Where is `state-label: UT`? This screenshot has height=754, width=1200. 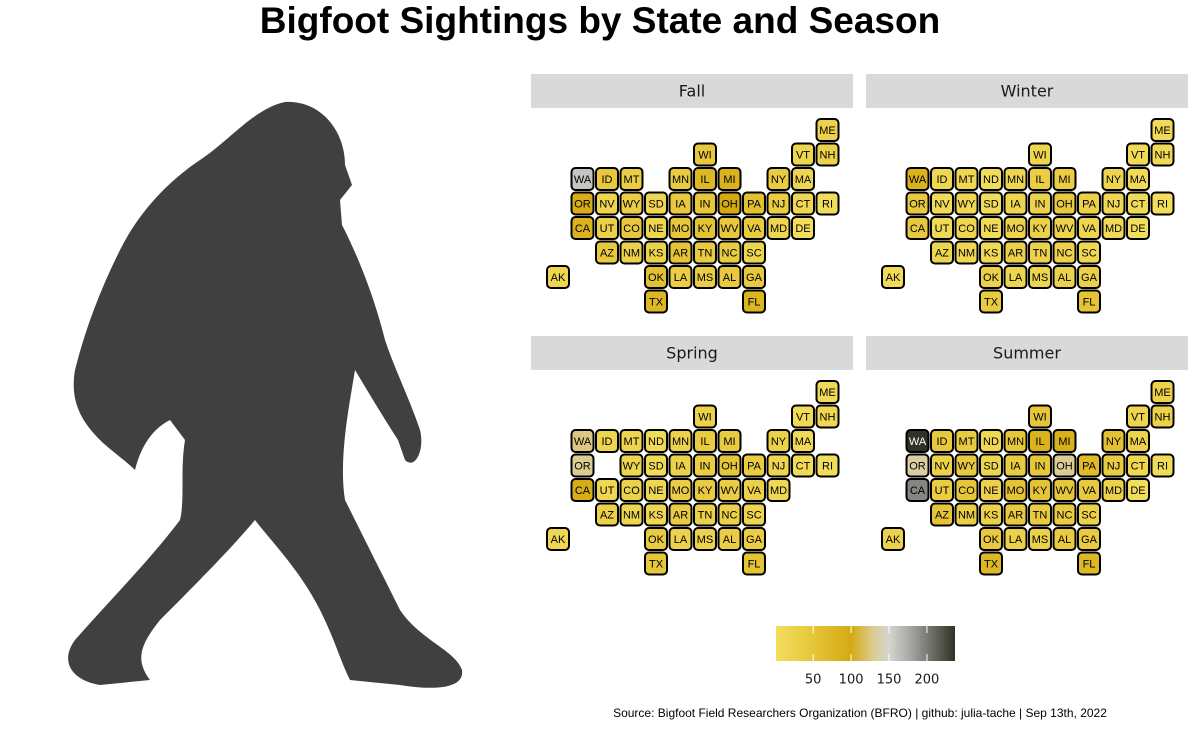 state-label: UT is located at coordinates (607, 491).